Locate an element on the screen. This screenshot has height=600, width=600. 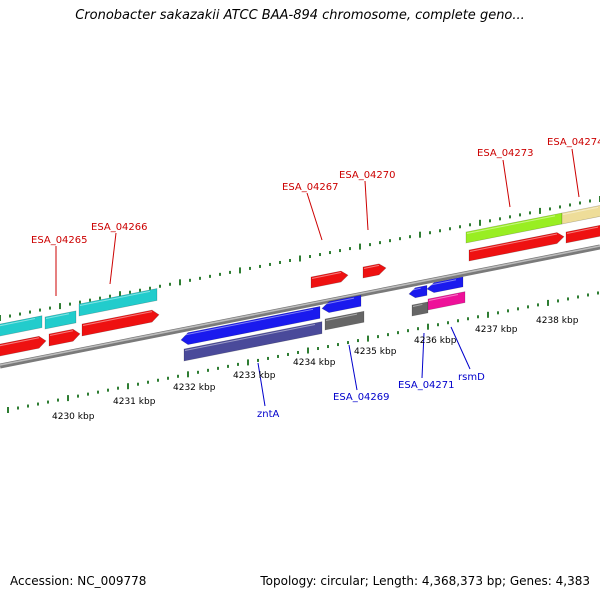
gene-label-esa-04267: ESA_04267 is located at coordinates (310, 187).